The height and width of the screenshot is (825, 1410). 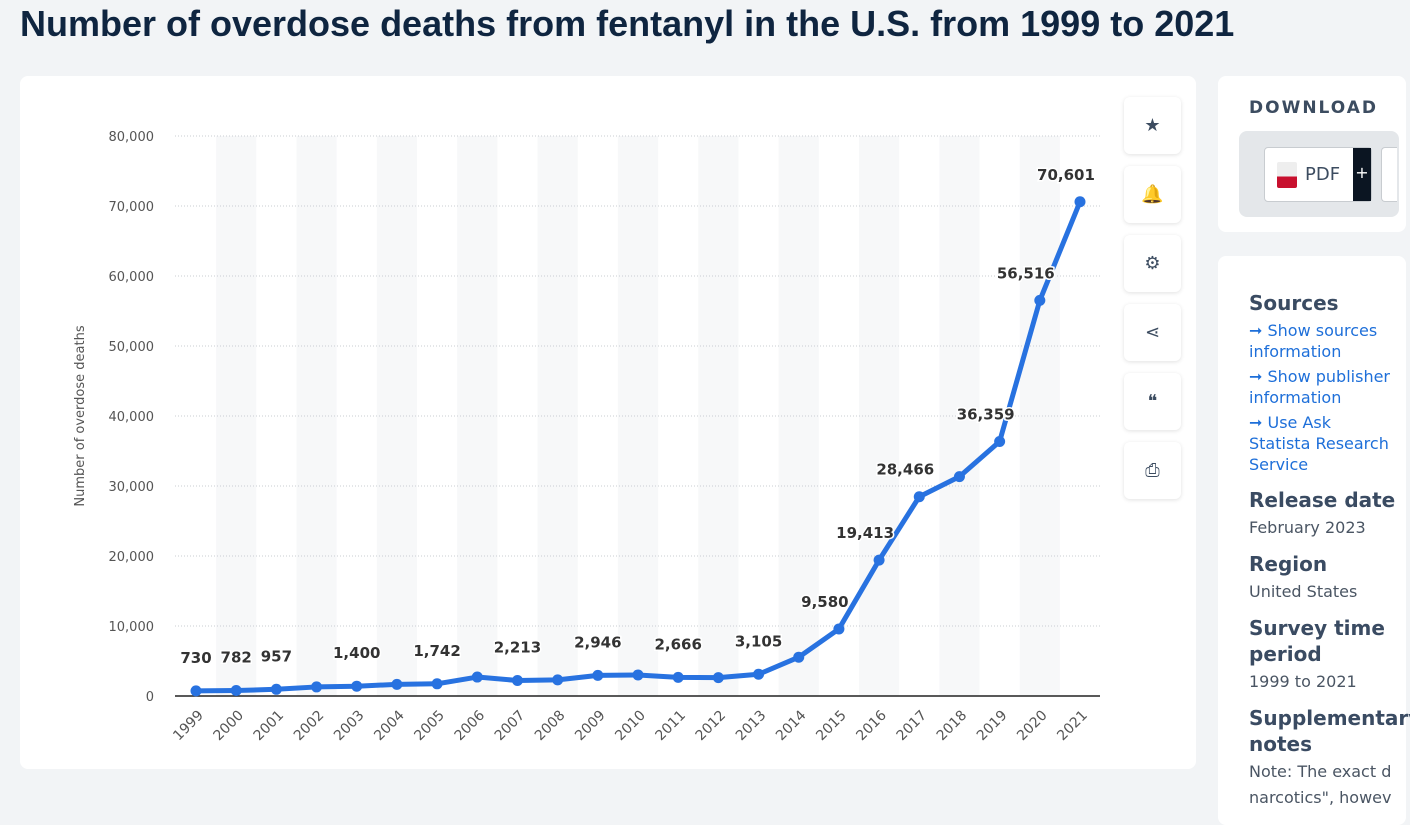 What do you see at coordinates (150, 697) in the screenshot?
I see `y-tick-label: 0` at bounding box center [150, 697].